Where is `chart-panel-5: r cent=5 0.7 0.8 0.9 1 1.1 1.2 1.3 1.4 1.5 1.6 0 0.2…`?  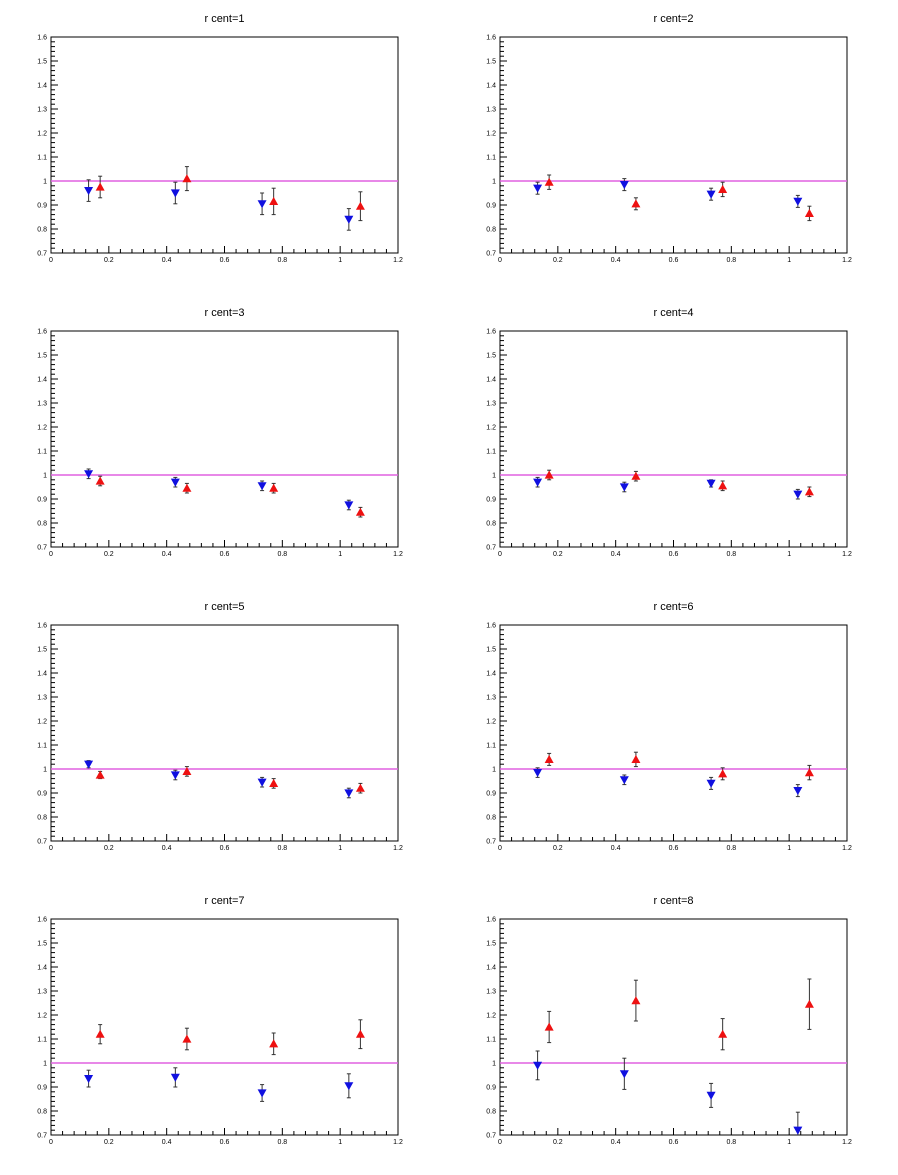 chart-panel-5: r cent=5 0.7 0.8 0.9 1 1.1 1.2 1.3 1.4 1.5 1.6 0 0.2… is located at coordinates (220, 726).